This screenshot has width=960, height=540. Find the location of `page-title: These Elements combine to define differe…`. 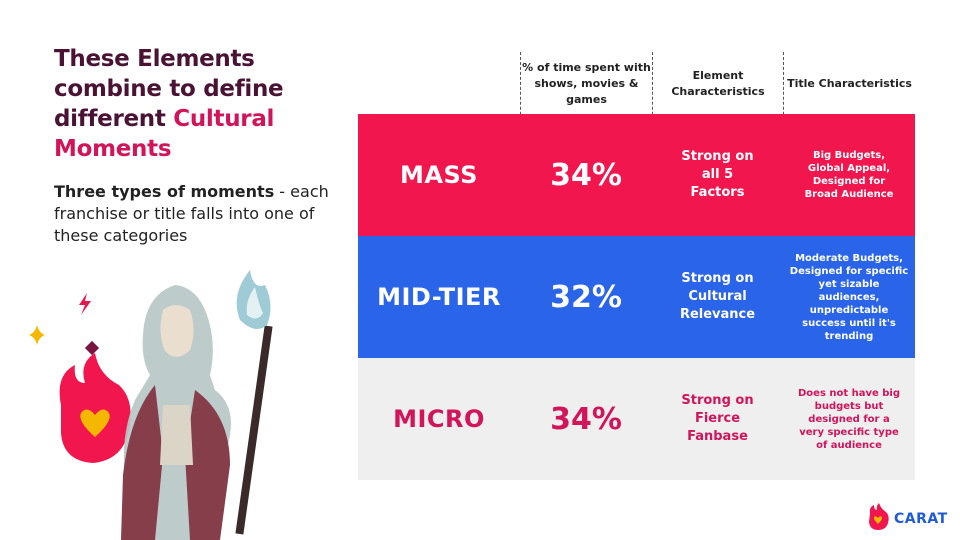

page-title: These Elements combine to define differe… is located at coordinates (199, 104).